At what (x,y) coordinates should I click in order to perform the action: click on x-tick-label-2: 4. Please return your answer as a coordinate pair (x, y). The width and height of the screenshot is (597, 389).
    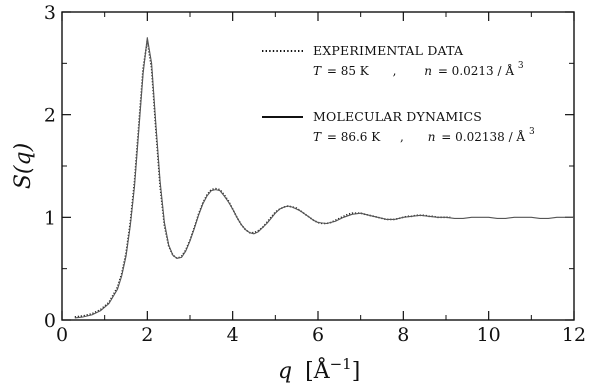
    Looking at the image, I should click on (233, 335).